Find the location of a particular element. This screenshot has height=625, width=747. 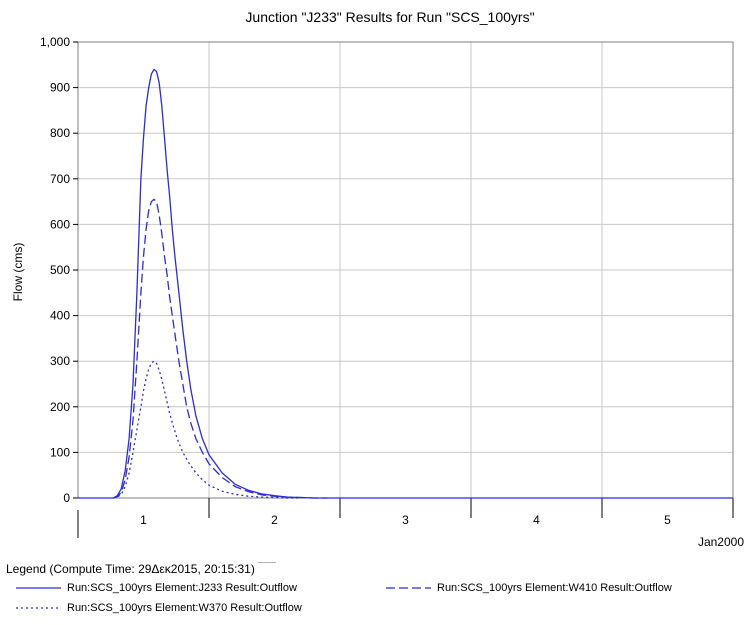

series-line-dotted is located at coordinates (207, 429).